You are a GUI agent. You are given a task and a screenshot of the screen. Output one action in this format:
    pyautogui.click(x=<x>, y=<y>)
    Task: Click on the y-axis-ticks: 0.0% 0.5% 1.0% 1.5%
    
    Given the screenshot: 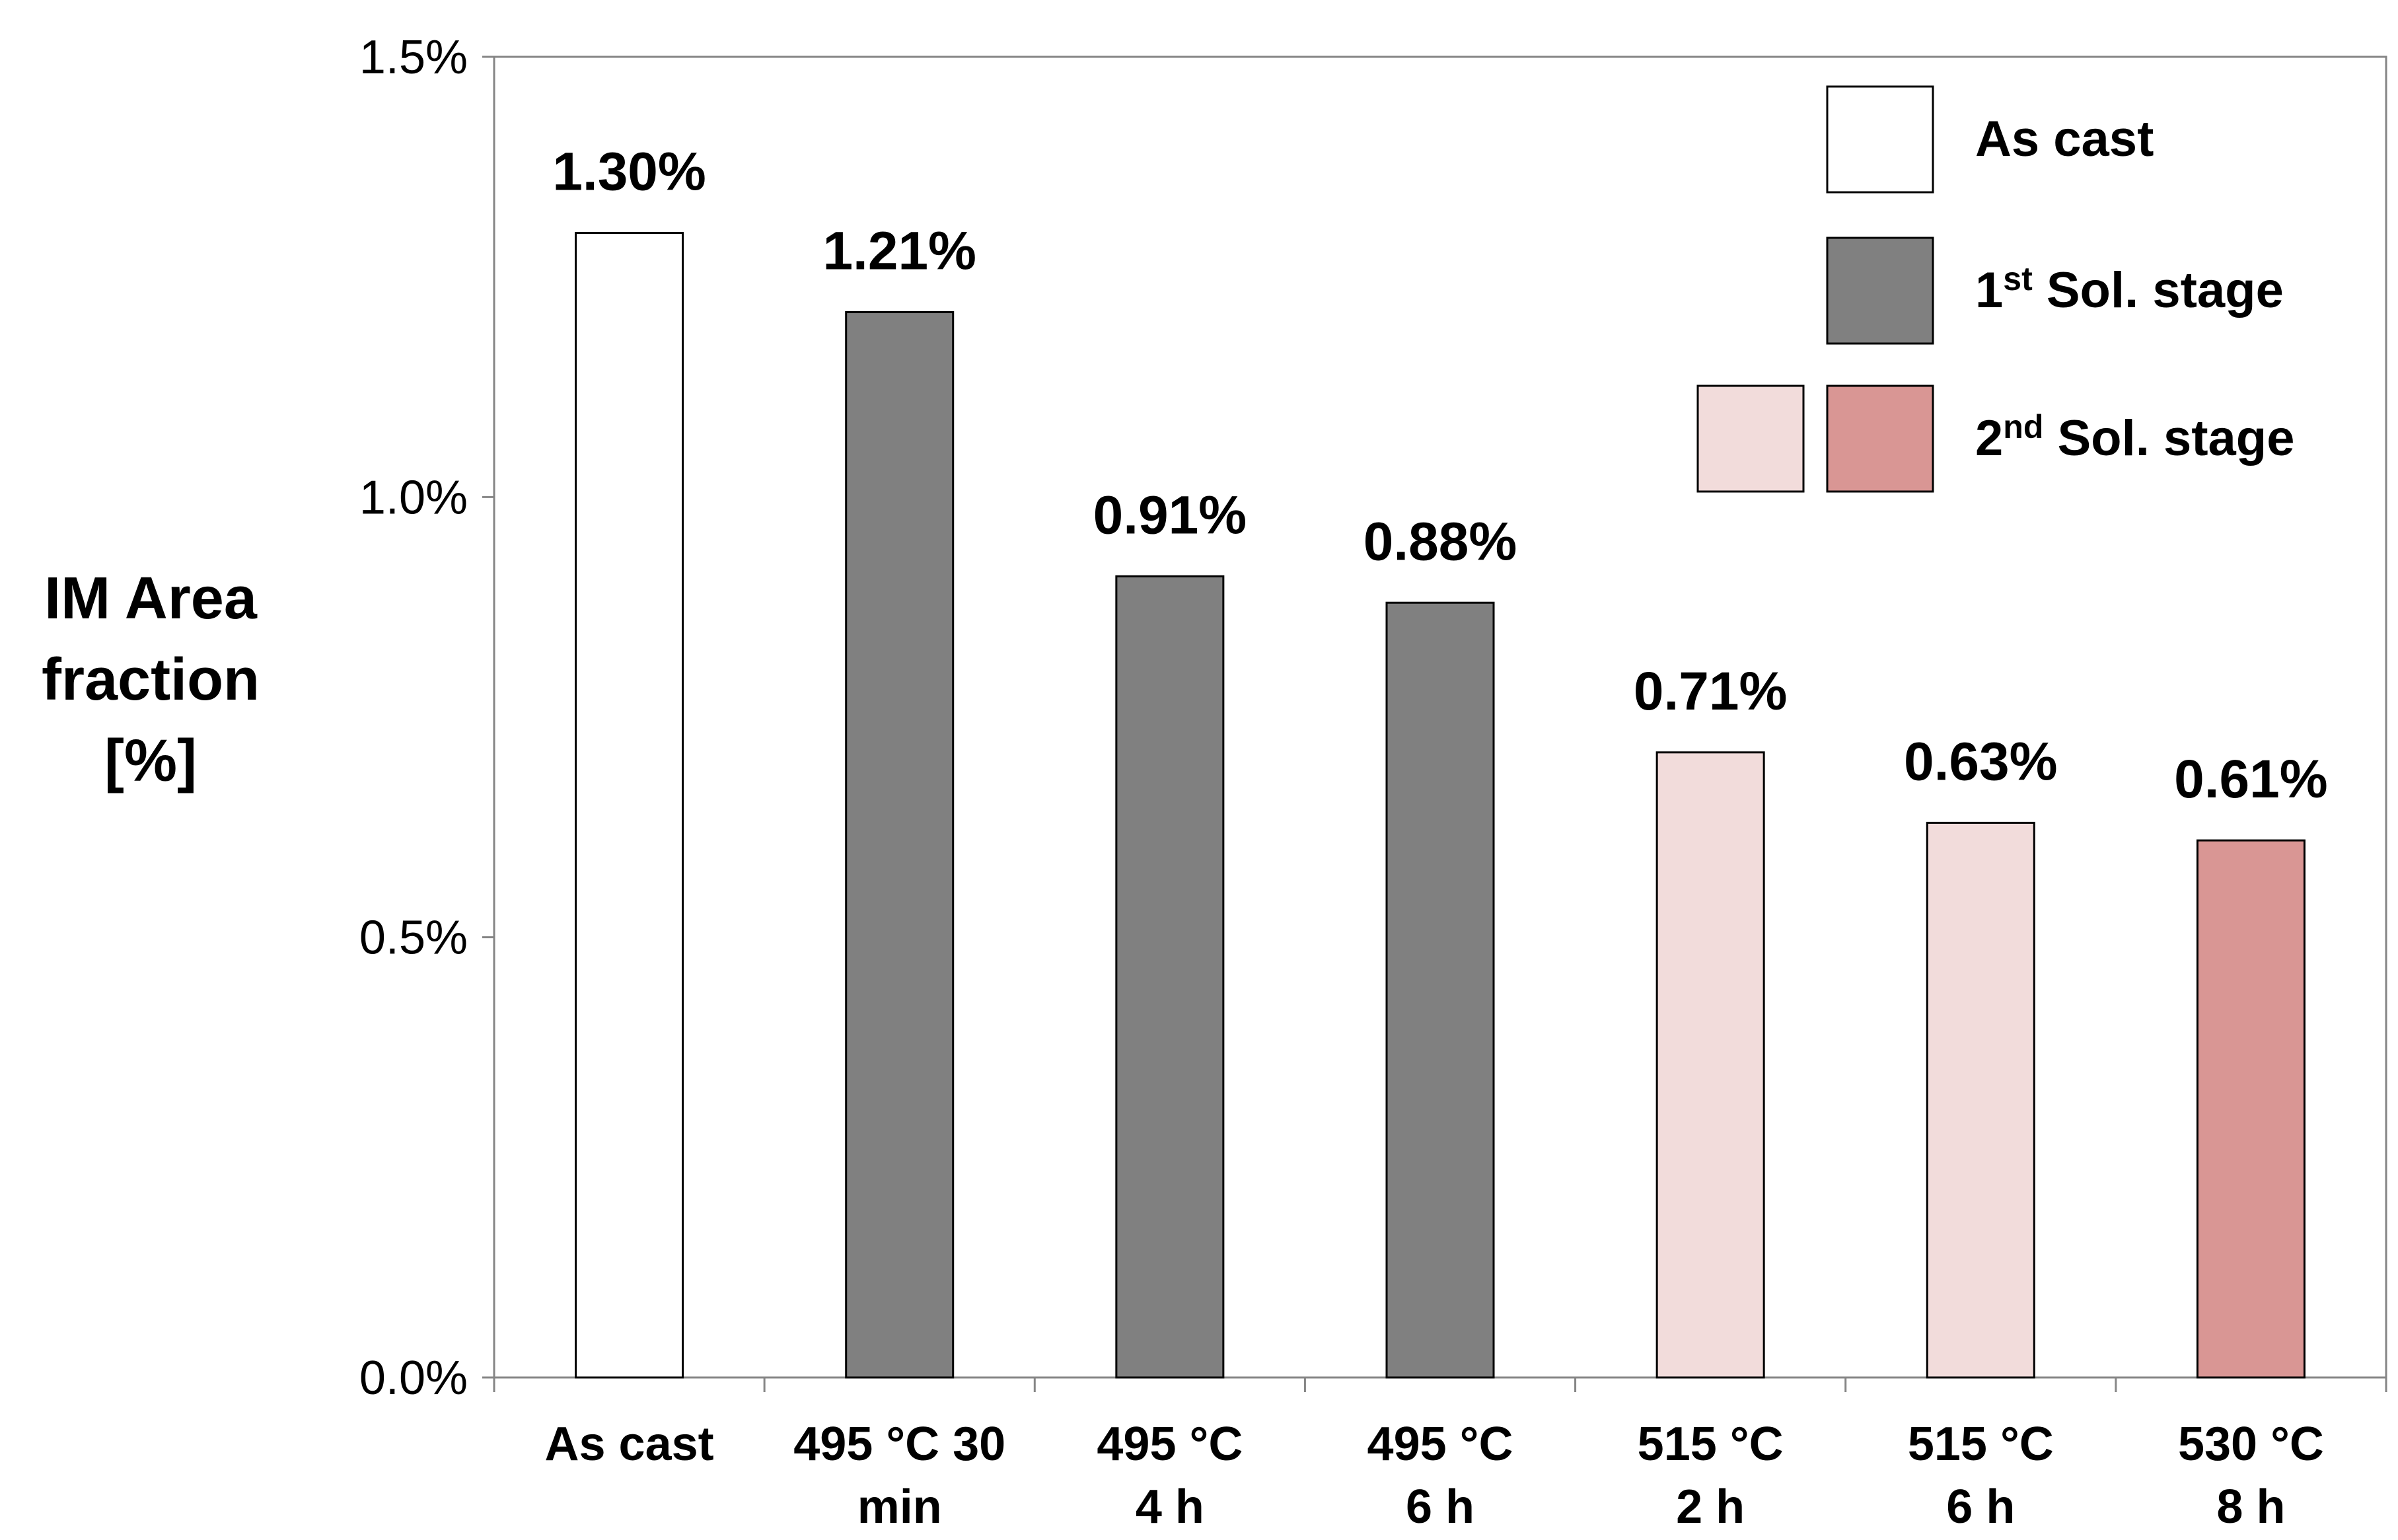 What is the action you would take?
    pyautogui.click(x=426, y=718)
    